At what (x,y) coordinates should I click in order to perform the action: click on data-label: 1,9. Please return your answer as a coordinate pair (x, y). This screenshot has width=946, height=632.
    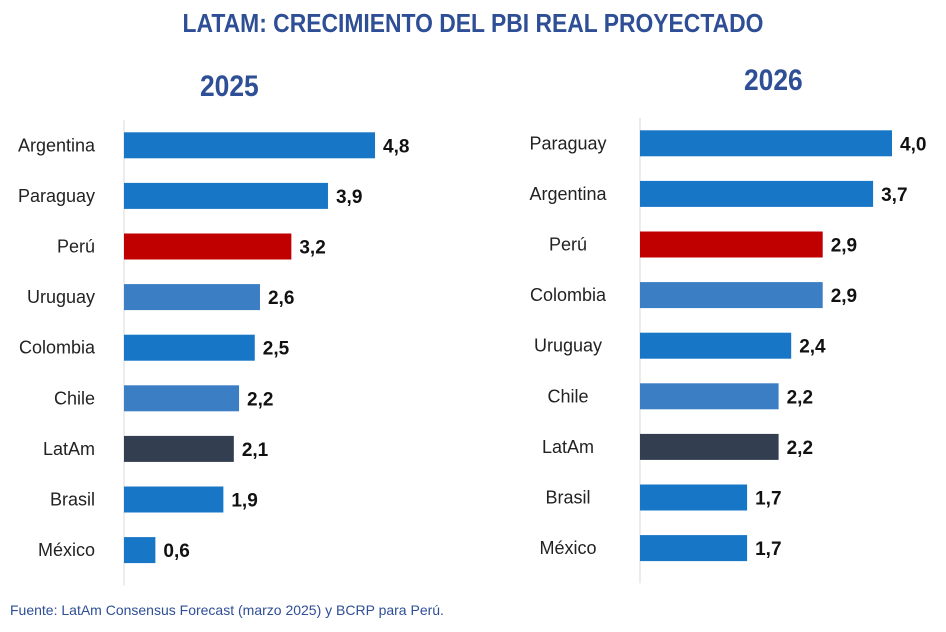
    Looking at the image, I should click on (244, 501).